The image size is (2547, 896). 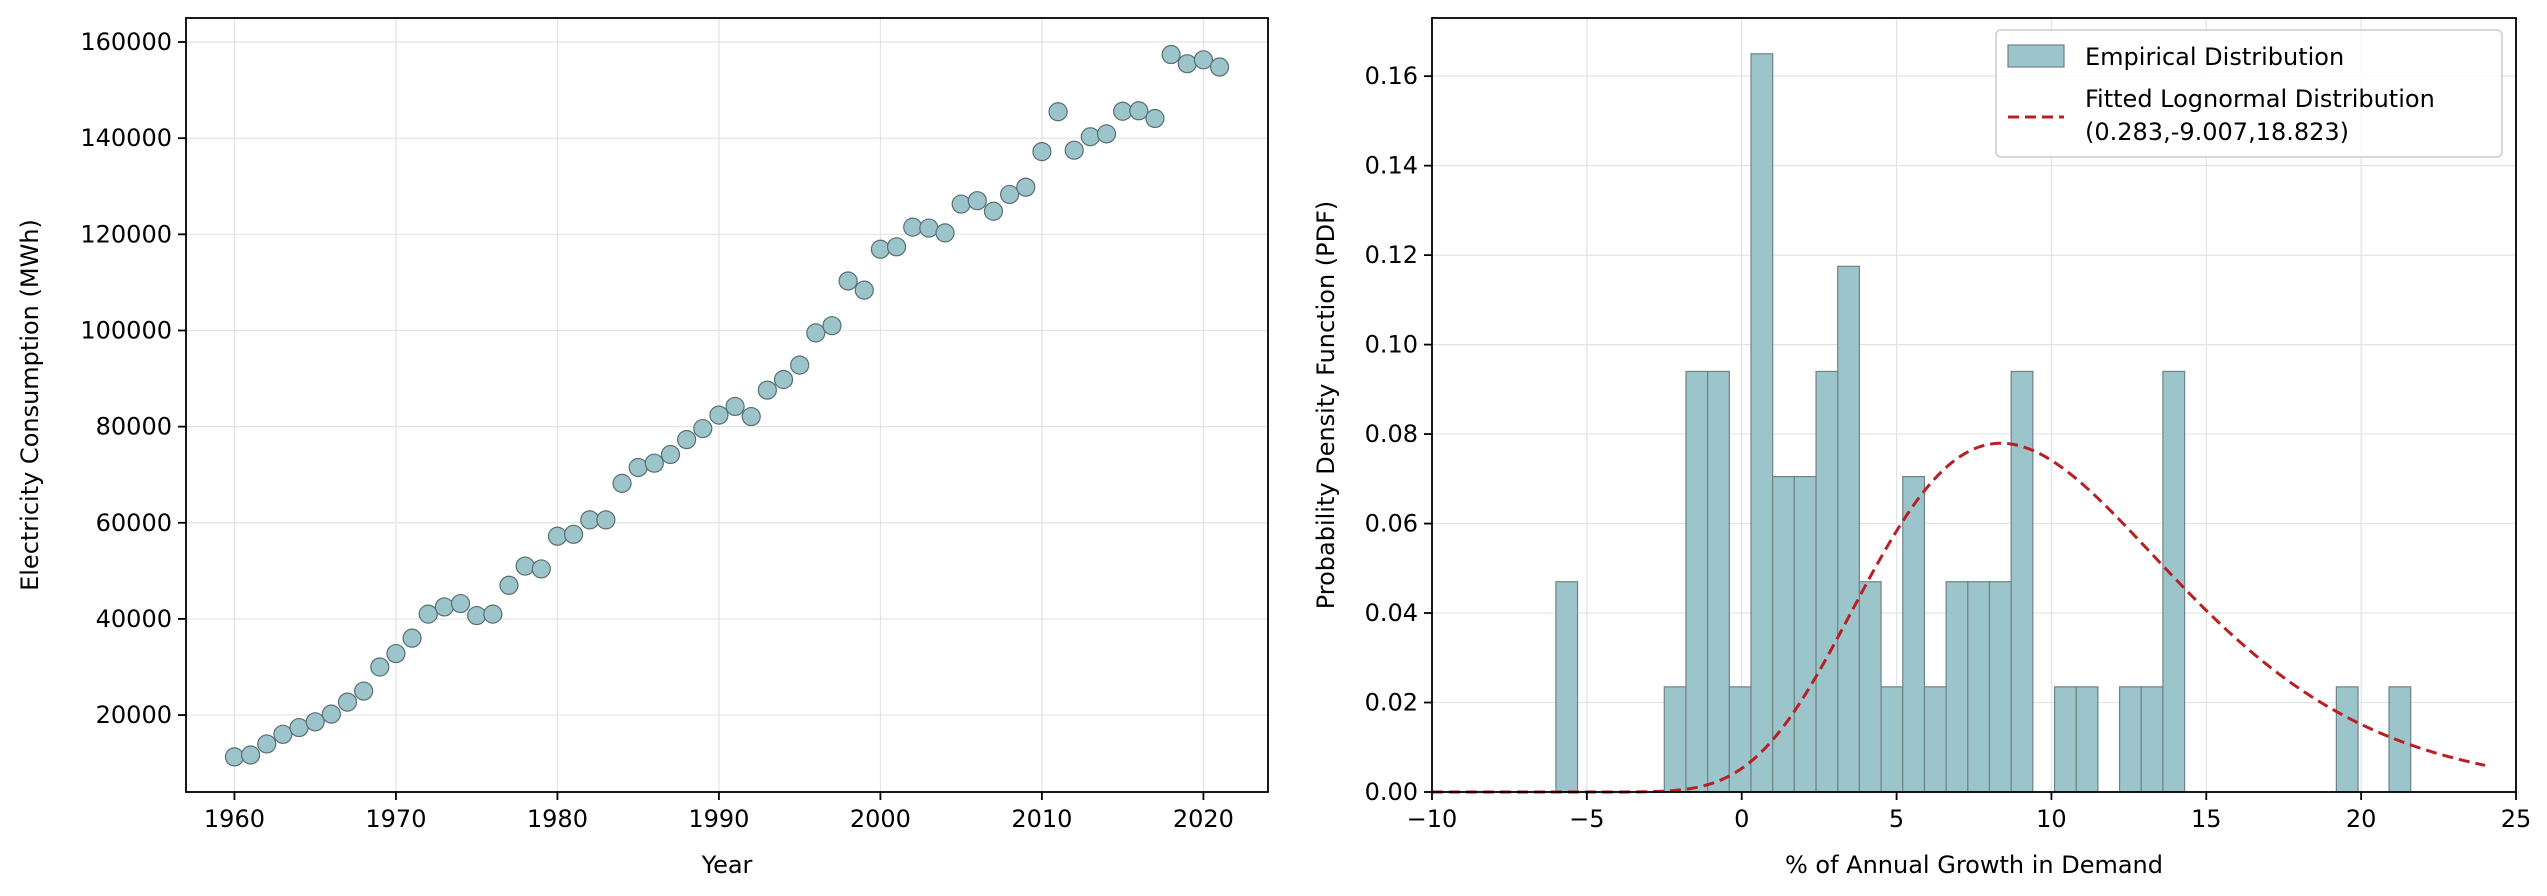 I want to click on histogram-x-axis-title: % of Annual Growth in Demand, so click(x=1974, y=865).